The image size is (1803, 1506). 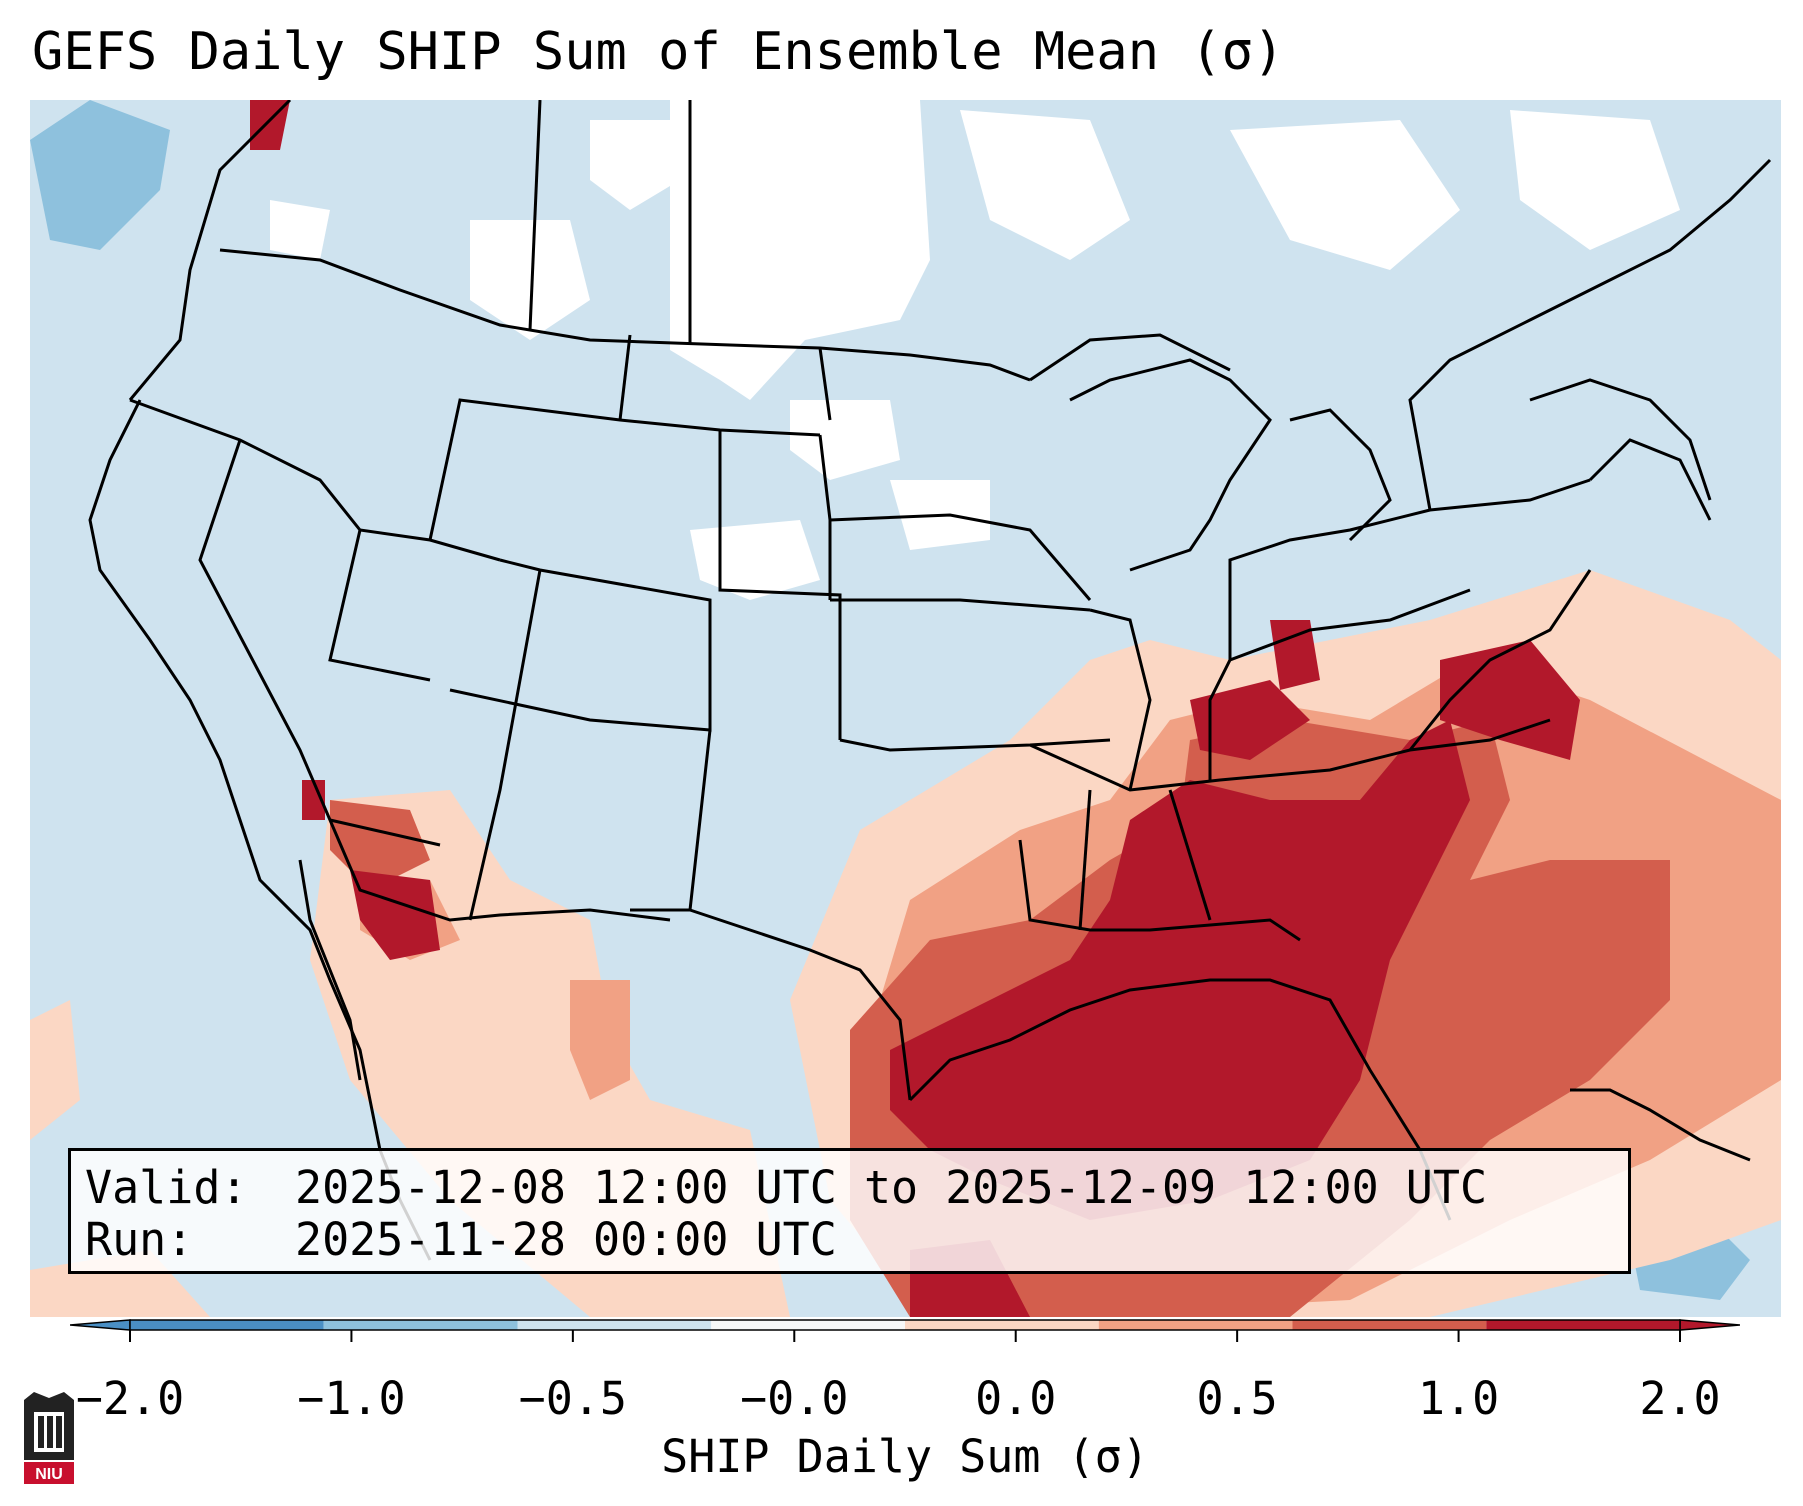 What do you see at coordinates (351, 1398) in the screenshot?
I see `colorbar-tick-label: −1.0` at bounding box center [351, 1398].